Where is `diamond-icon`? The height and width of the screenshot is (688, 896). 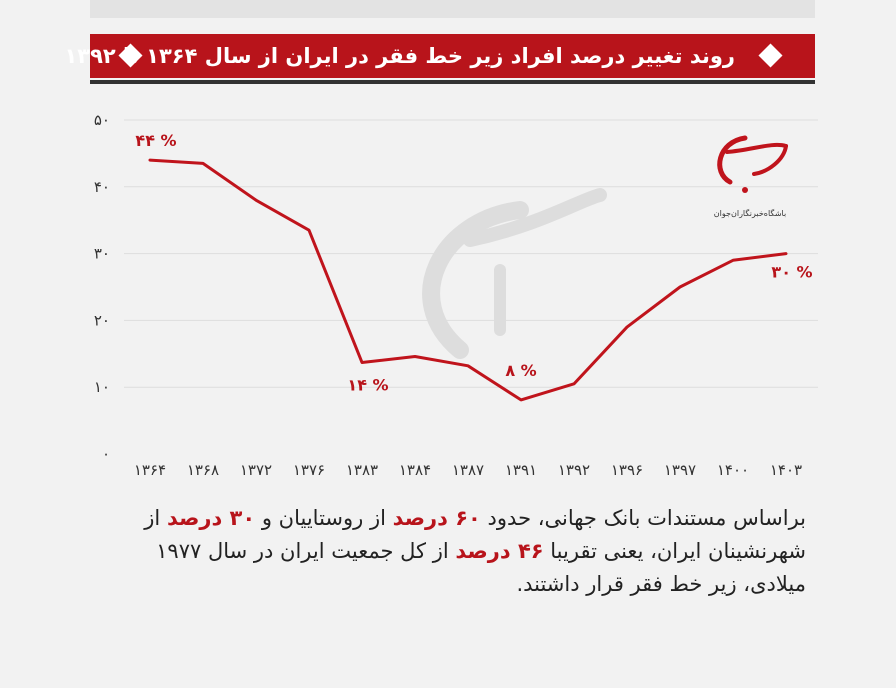
diamond-icon is located at coordinates (770, 55).